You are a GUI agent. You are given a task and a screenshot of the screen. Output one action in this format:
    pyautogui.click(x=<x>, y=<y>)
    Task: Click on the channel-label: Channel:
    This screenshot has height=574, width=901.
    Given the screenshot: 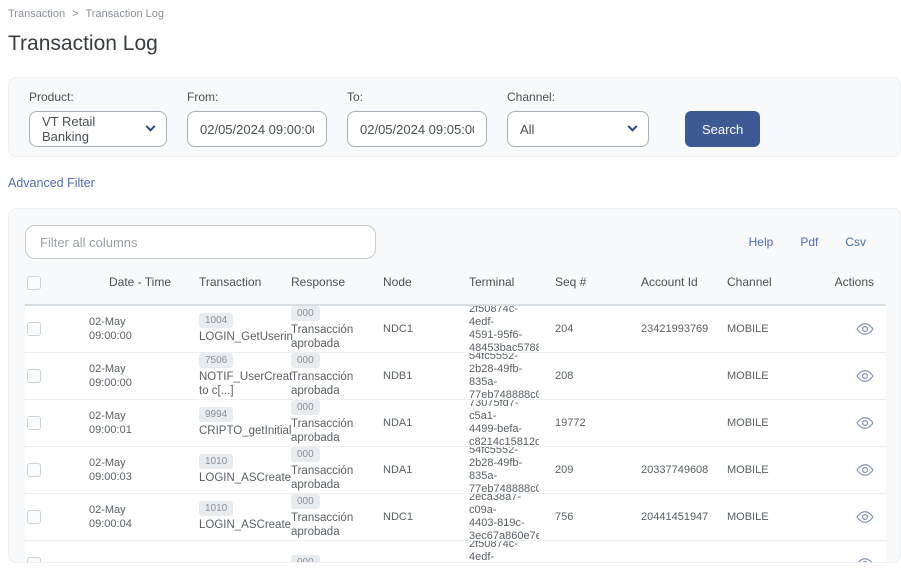 What is the action you would take?
    pyautogui.click(x=531, y=97)
    